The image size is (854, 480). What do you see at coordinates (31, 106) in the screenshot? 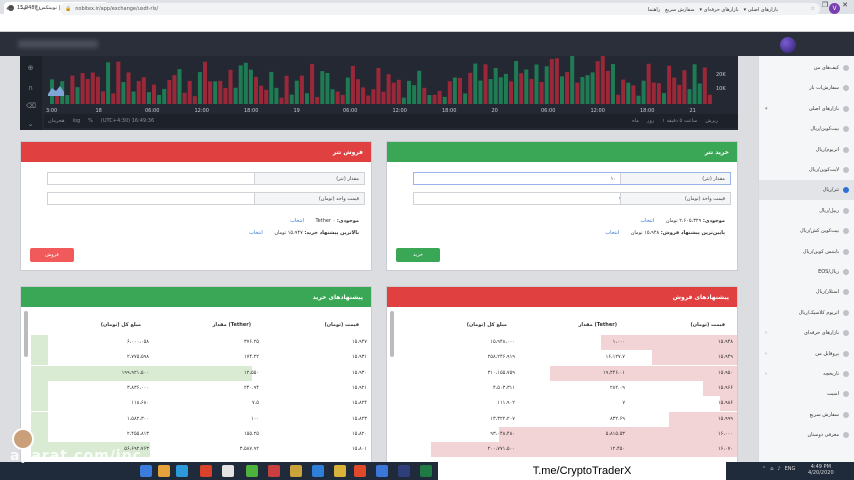
I see `trash-icon: ⌫` at bounding box center [31, 106].